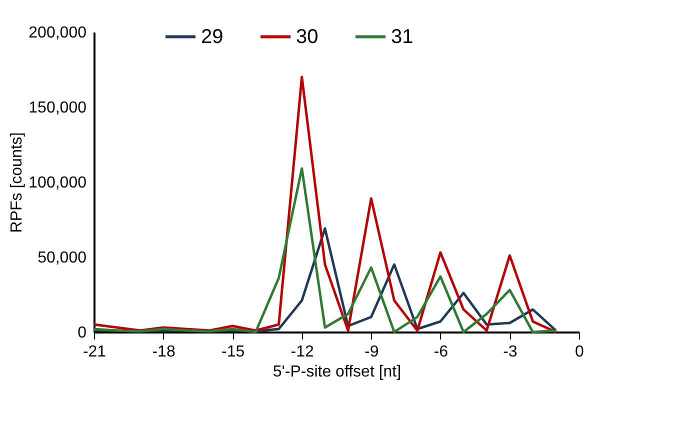 This screenshot has height=423, width=678. What do you see at coordinates (57, 183) in the screenshot?
I see `y-tick-label: 100,000` at bounding box center [57, 183].